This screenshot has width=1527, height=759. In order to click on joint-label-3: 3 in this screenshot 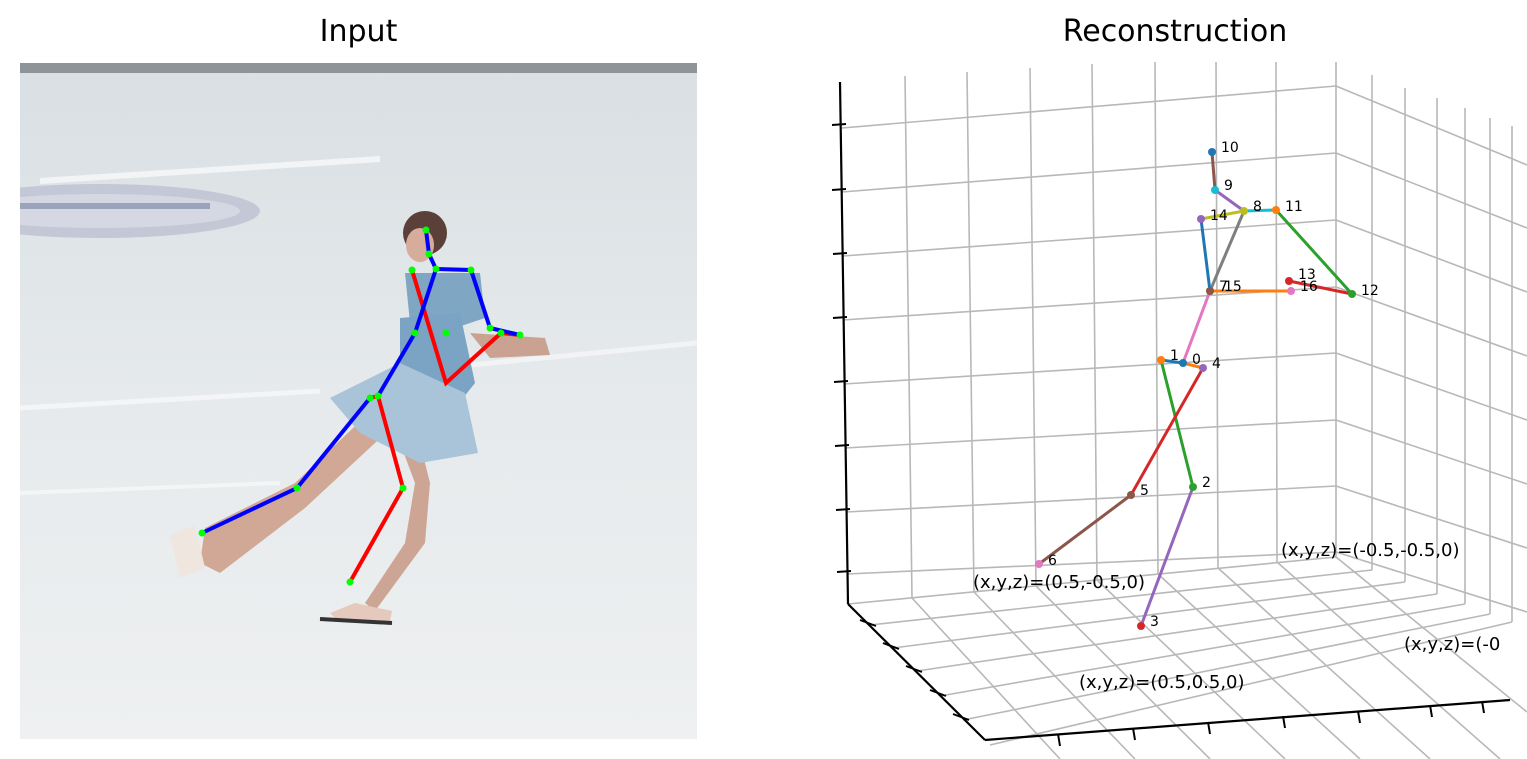, I will do `click(1154, 622)`.